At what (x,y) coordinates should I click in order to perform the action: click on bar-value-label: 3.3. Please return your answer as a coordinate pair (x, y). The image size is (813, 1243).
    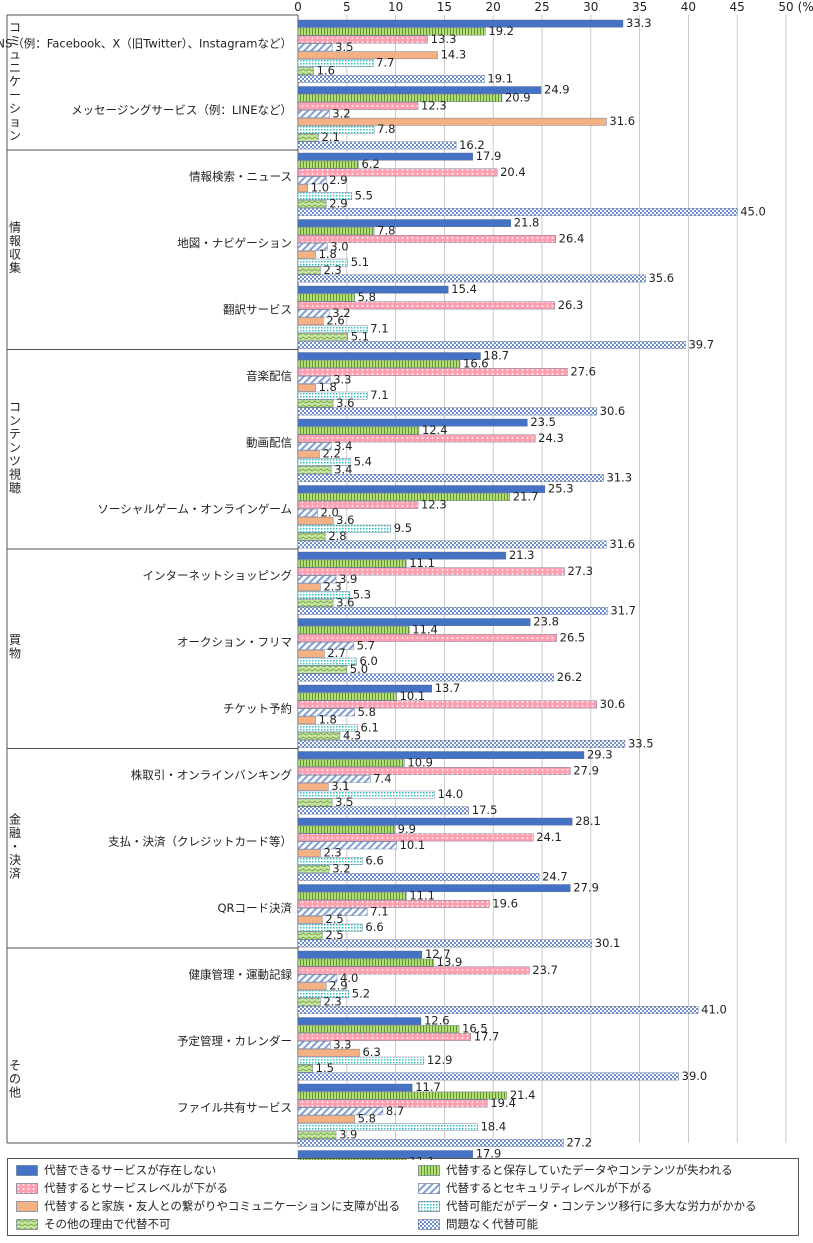
    Looking at the image, I should click on (342, 379).